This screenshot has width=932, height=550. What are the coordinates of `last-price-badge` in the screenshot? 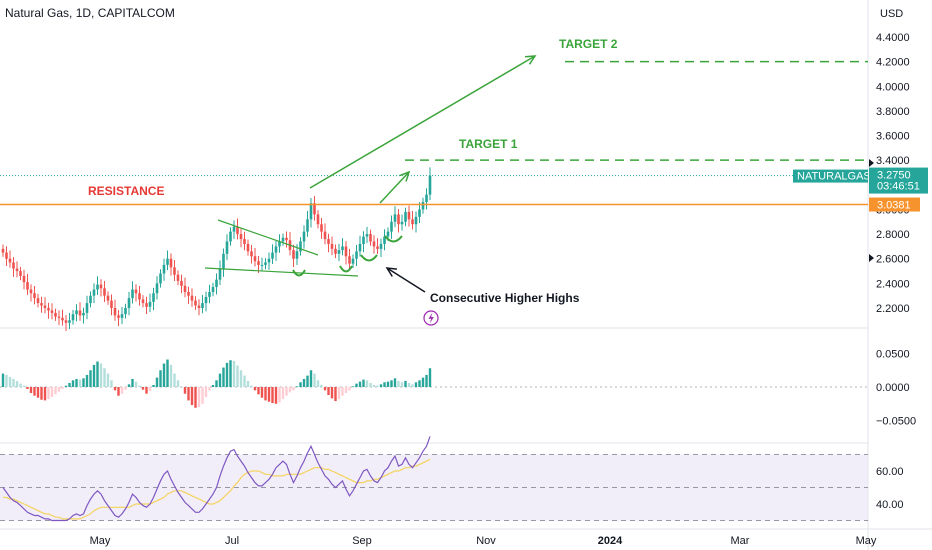 It's located at (898, 180).